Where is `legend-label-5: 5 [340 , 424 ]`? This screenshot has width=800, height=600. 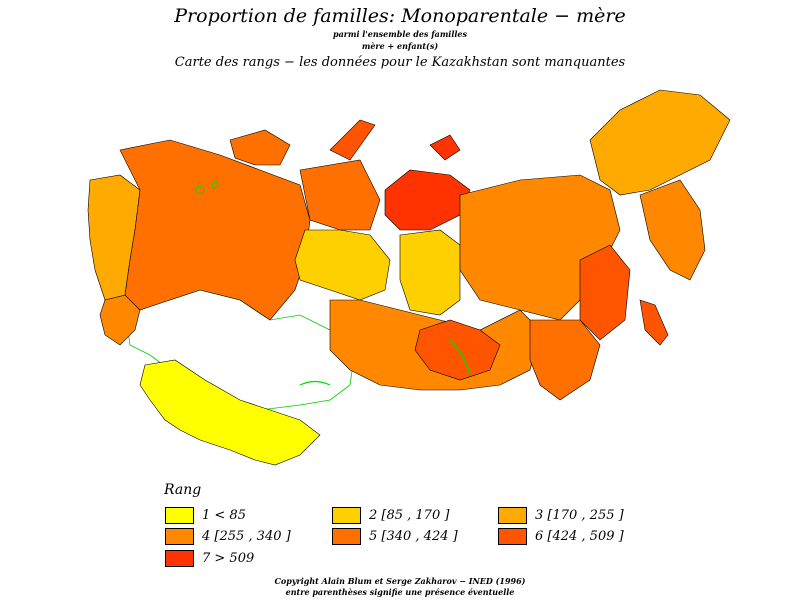
legend-label-5: 5 [340 , 424 ] is located at coordinates (413, 536).